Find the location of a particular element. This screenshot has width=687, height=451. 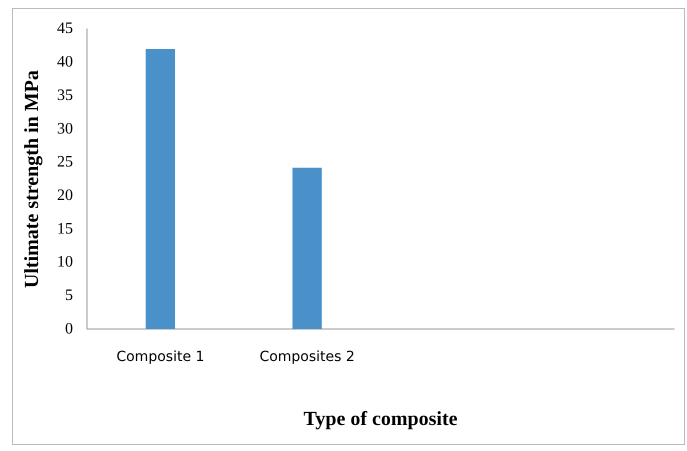

y-axis-title: Ultimate strength in MPa is located at coordinates (32, 179).